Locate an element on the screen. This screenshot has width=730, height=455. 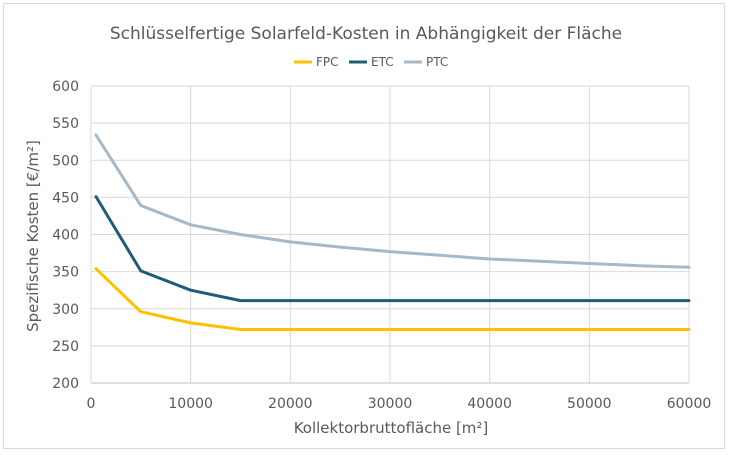
x-tick-label: 20000 is located at coordinates (290, 404).